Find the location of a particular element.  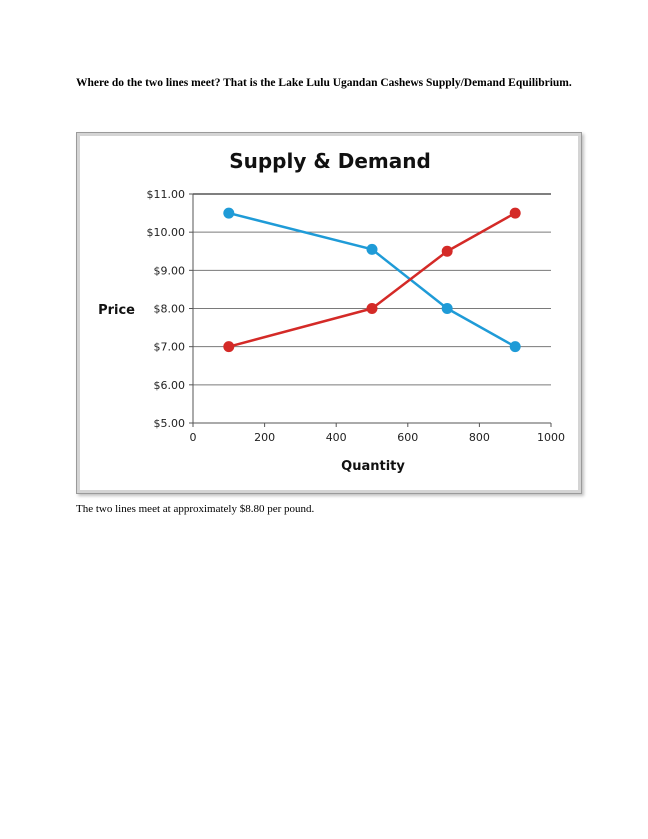

x-tick-label: 0 is located at coordinates (193, 437).